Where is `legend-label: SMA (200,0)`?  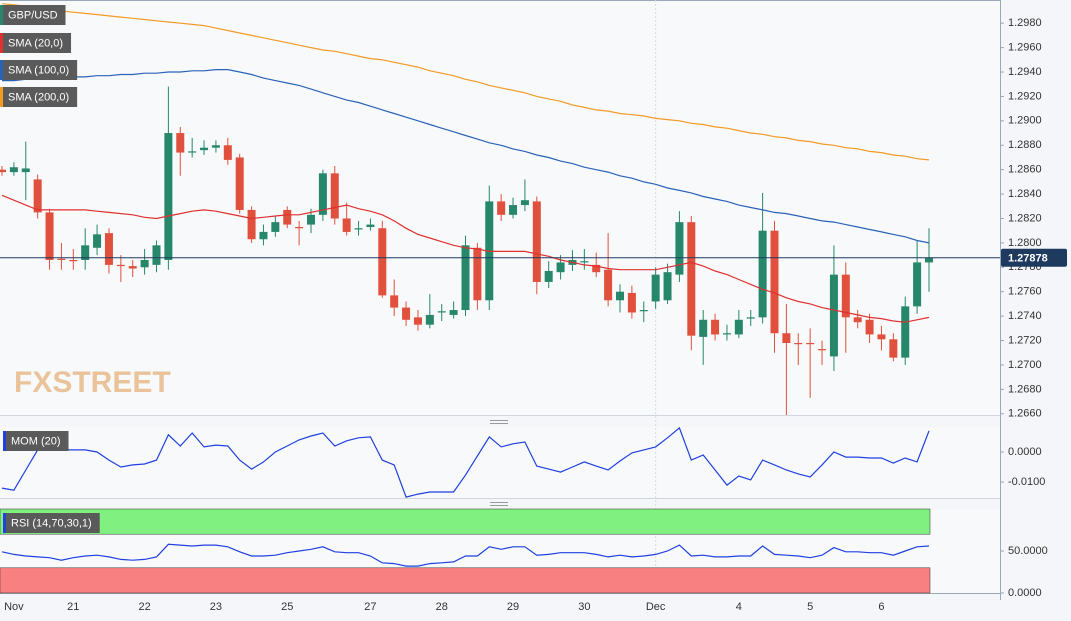
legend-label: SMA (200,0) is located at coordinates (38, 97).